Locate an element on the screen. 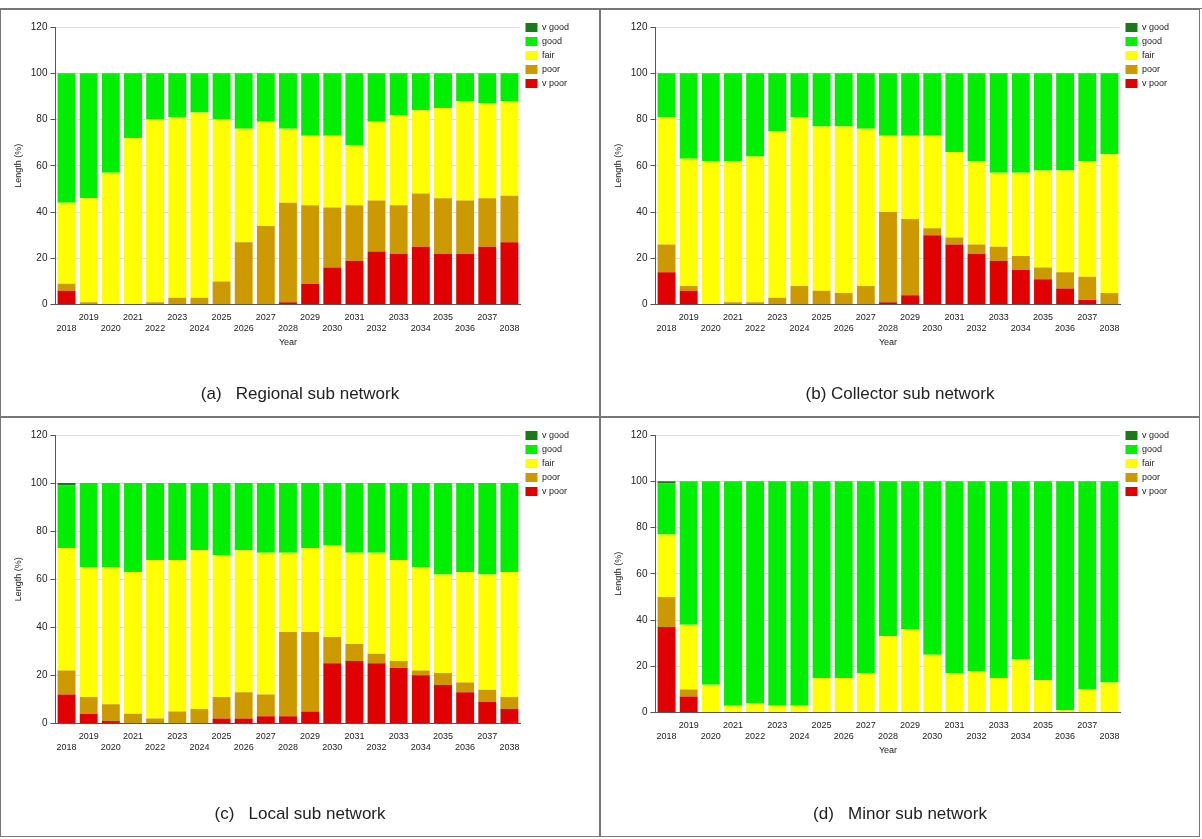  y-tick-label: 0 is located at coordinates (644, 304).